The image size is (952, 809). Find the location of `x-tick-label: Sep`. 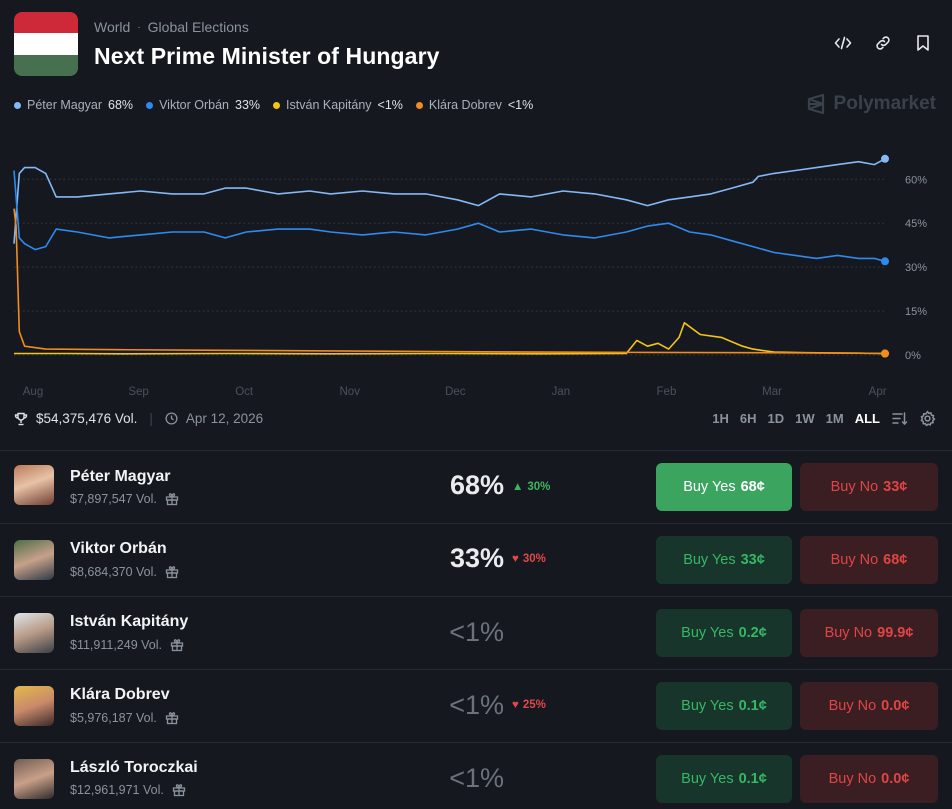

x-tick-label: Sep is located at coordinates (138, 392).